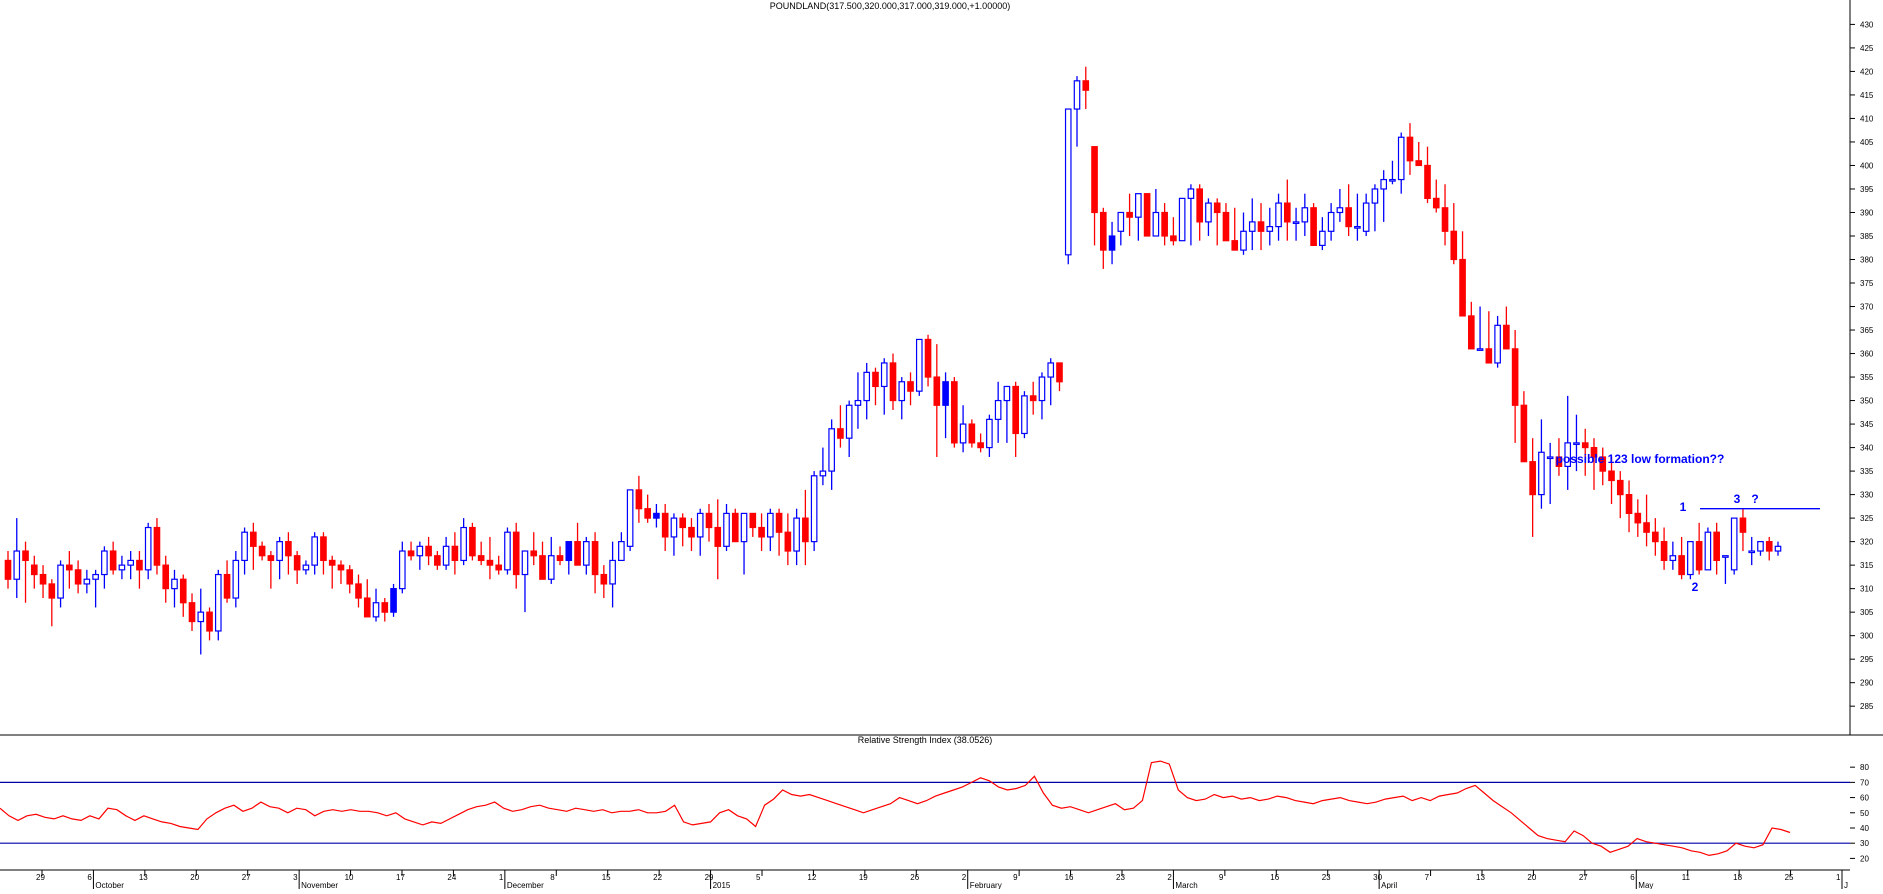 The image size is (1883, 894). What do you see at coordinates (1867, 377) in the screenshot?
I see `price-tick-label: 355` at bounding box center [1867, 377].